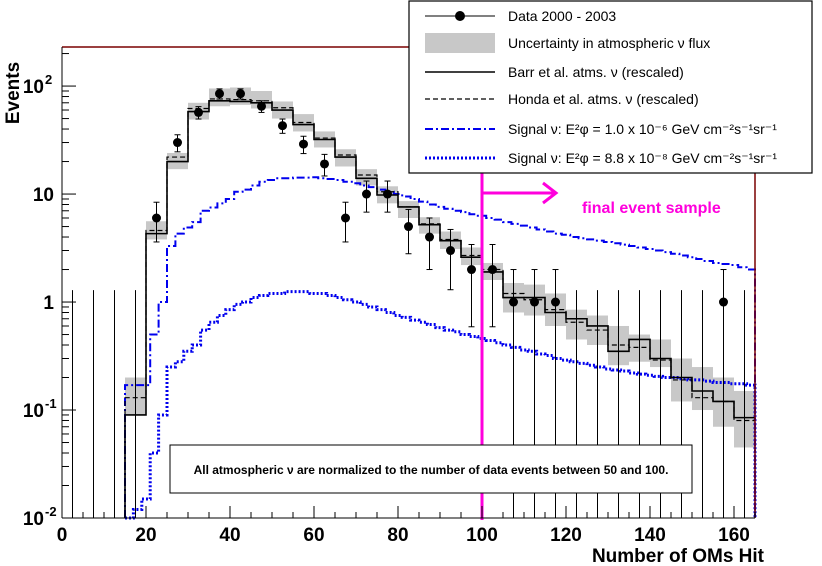  What do you see at coordinates (397, 535) in the screenshot?
I see `x-tick-label: 80` at bounding box center [397, 535].